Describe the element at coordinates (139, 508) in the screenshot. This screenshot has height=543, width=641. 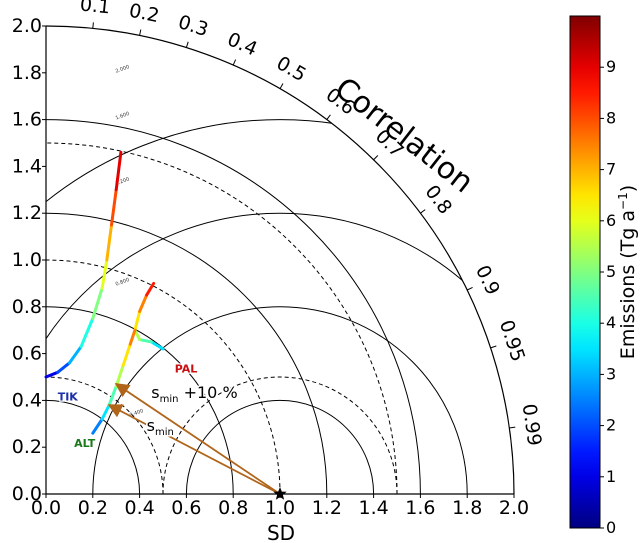
I see `x-tick-label: 0.4` at that location.